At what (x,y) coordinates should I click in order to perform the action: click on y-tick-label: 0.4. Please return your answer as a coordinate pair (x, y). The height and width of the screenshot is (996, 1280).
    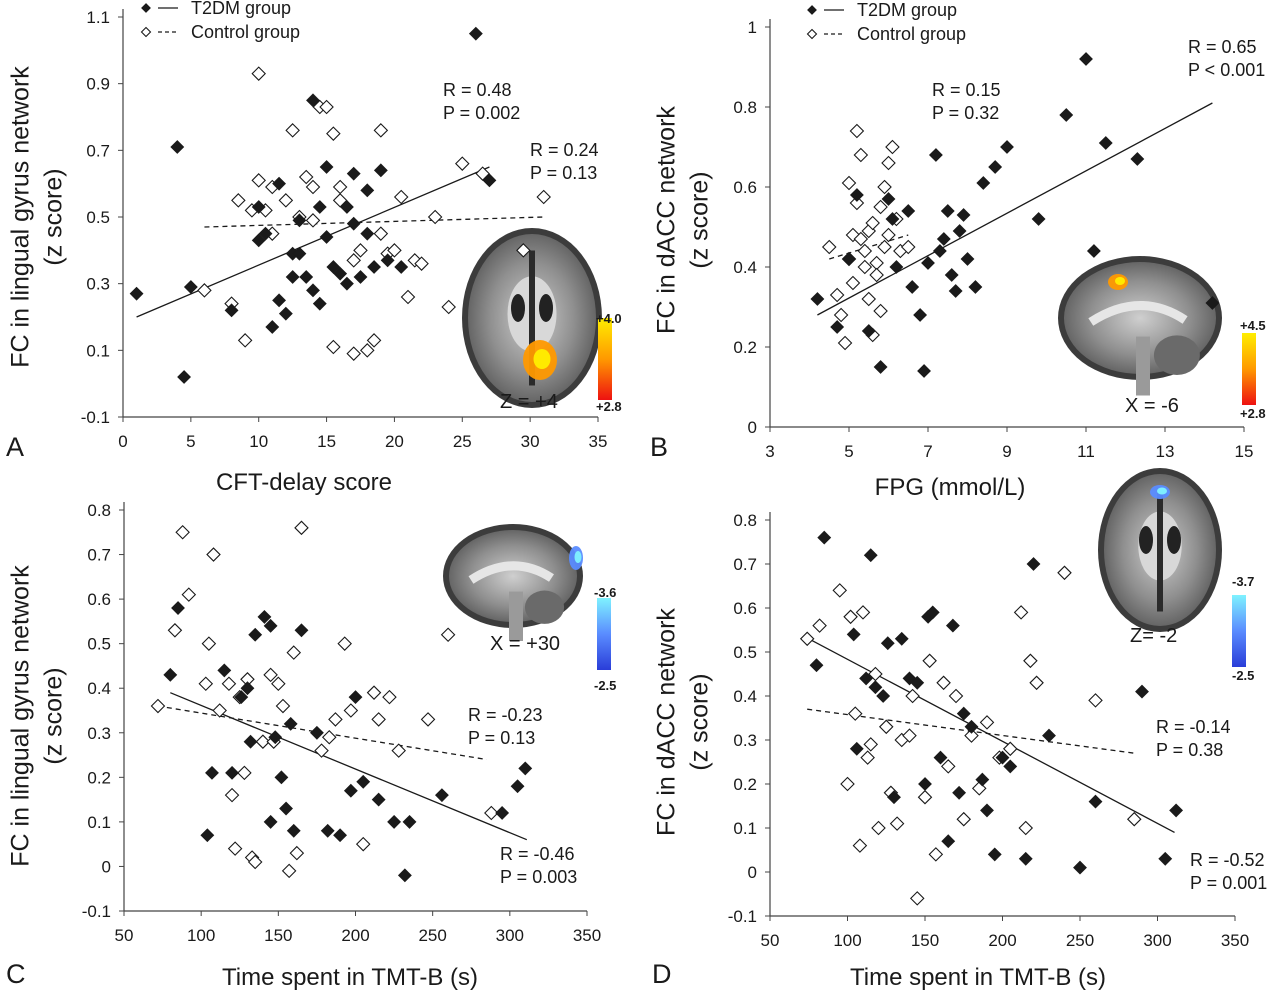
    Looking at the image, I should click on (745, 696).